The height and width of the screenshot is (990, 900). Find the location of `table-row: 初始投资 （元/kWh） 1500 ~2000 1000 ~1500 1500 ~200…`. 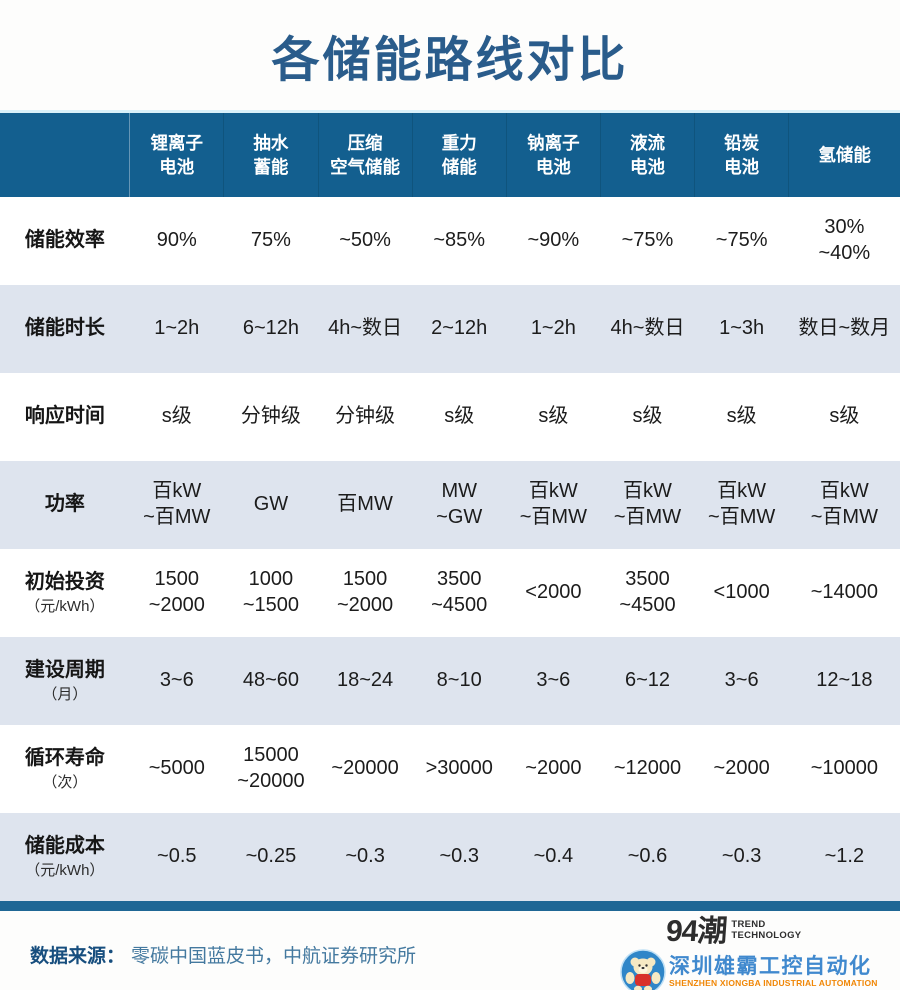

table-row: 初始投资 （元/kWh） 1500 ~2000 1000 ~1500 1500 ~200… is located at coordinates (450, 593).